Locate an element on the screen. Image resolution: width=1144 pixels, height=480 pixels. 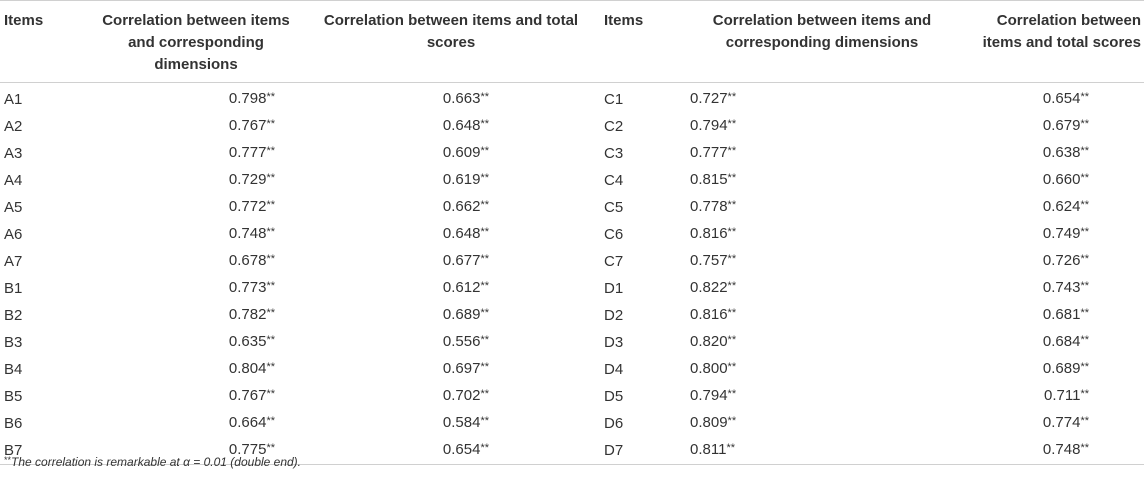
correlation-cell: 0.663** is located at coordinates (451, 98).